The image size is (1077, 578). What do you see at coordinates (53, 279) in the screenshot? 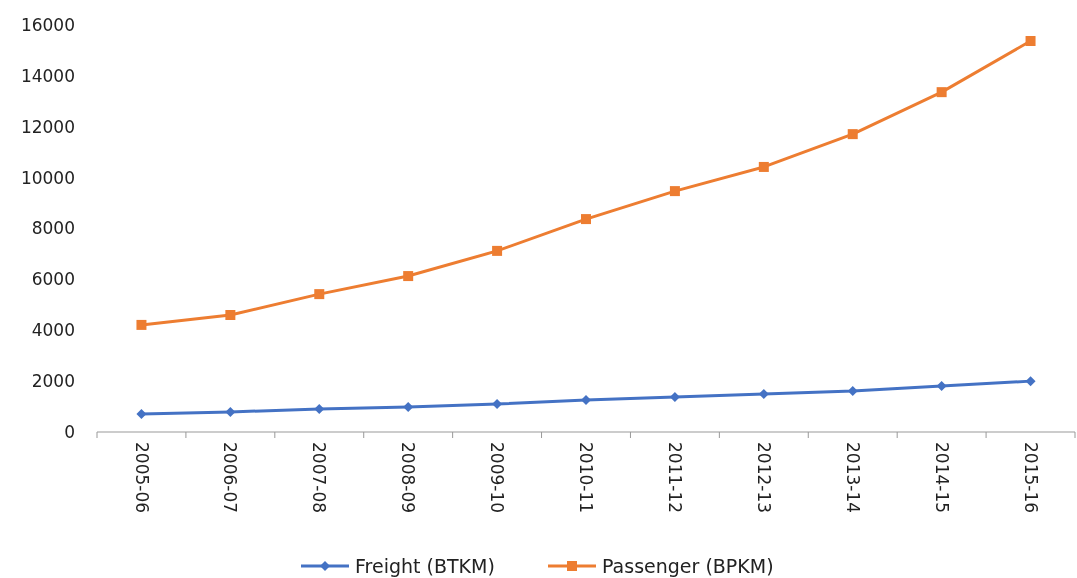
I see `y-tick-label: 6000` at bounding box center [53, 279].